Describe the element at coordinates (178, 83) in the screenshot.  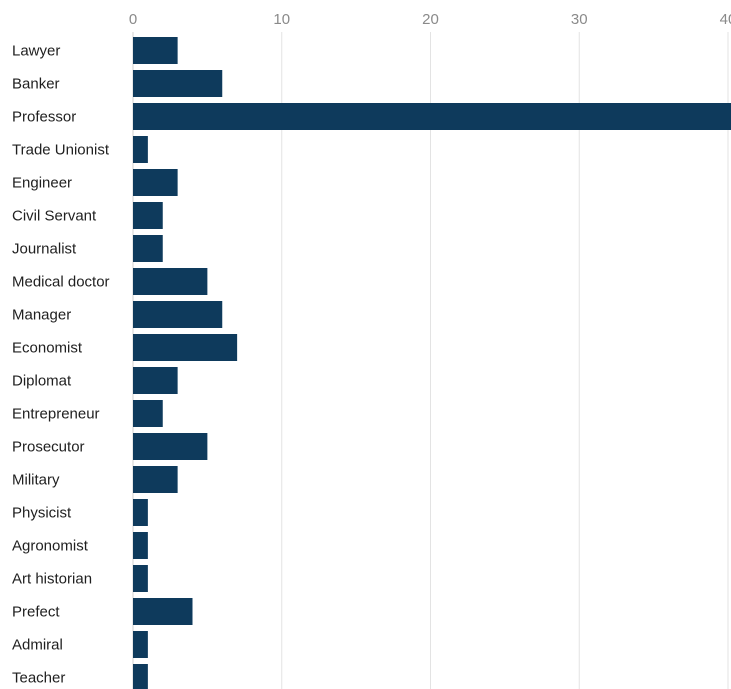
I see `bar-banker` at that location.